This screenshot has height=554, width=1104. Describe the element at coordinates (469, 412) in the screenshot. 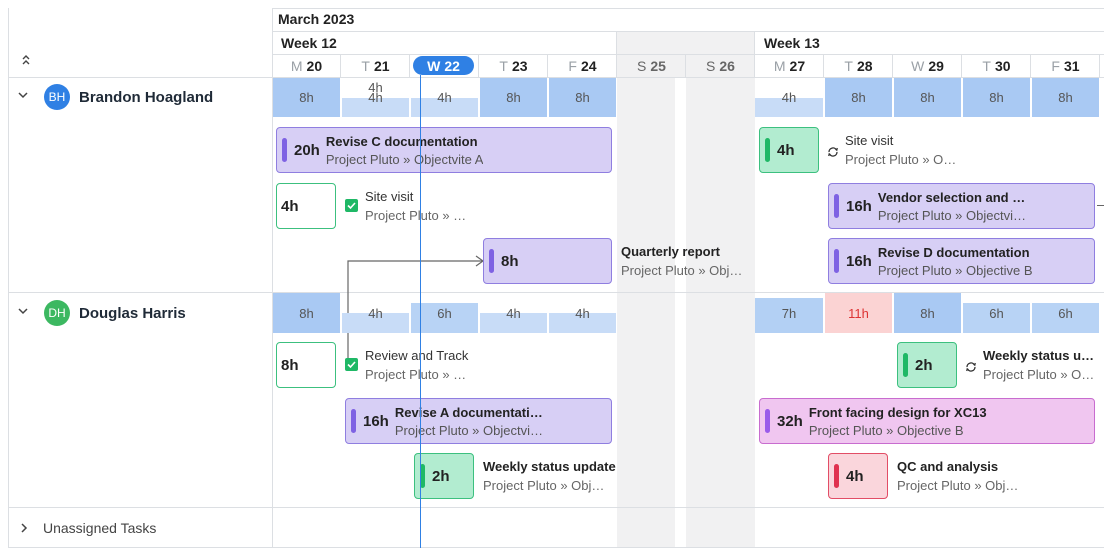

I see `task-title: Revise A documentation` at that location.